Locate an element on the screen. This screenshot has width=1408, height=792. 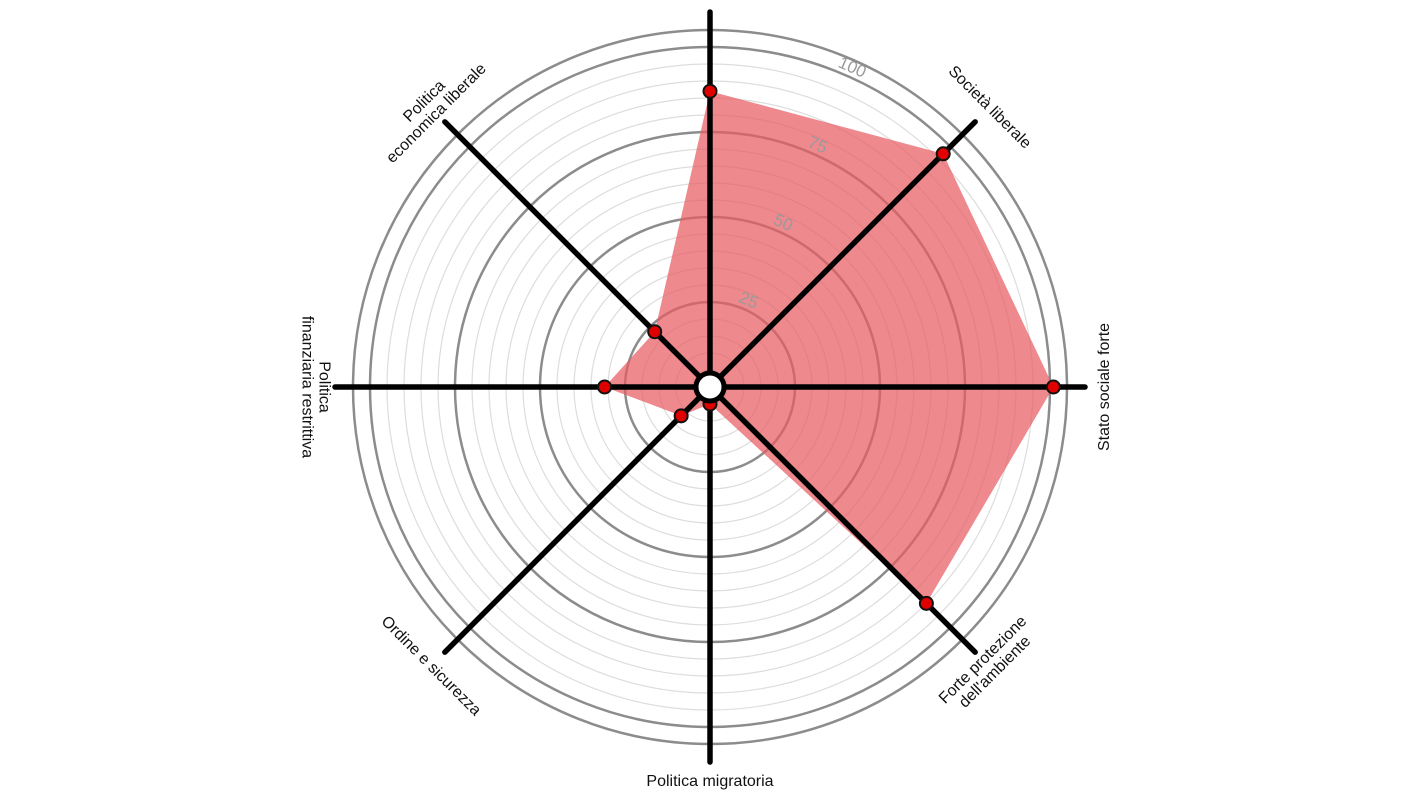
axis-label: Stato sociale forte is located at coordinates (1104, 387).